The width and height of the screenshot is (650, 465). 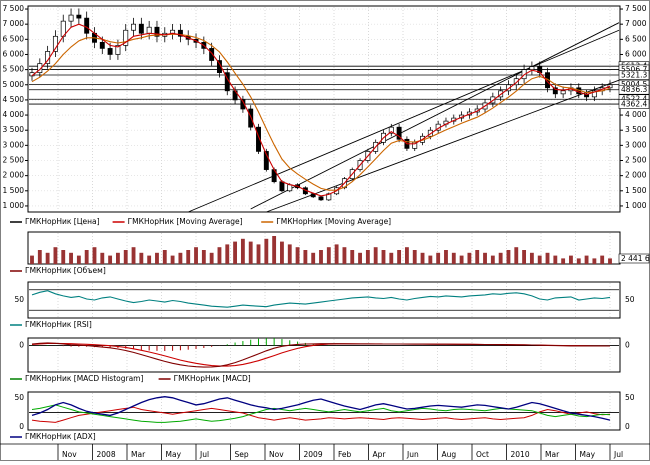 I want to click on adx-ytick-left-1: 50, so click(x=19, y=397).